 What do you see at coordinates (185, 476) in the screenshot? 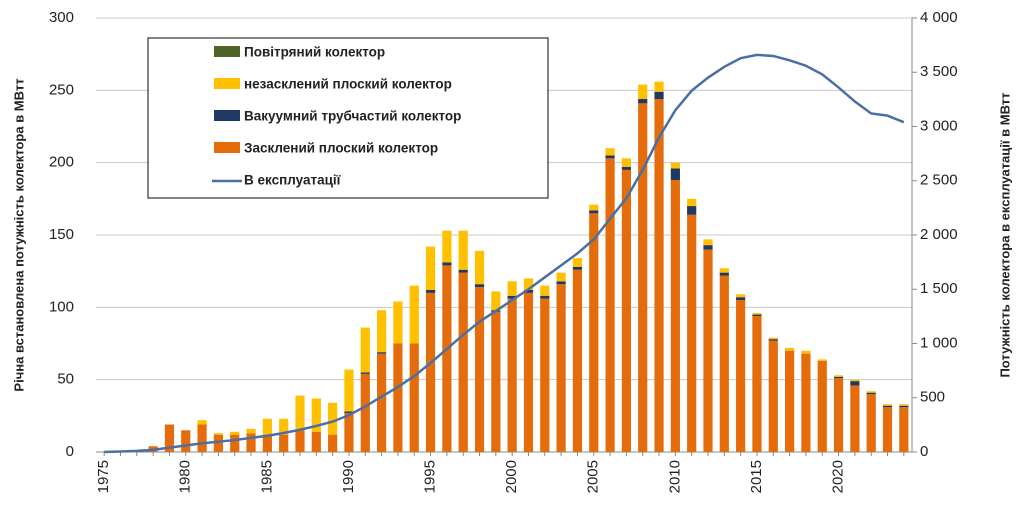
I see `x-tick-label: 1980` at bounding box center [185, 476].